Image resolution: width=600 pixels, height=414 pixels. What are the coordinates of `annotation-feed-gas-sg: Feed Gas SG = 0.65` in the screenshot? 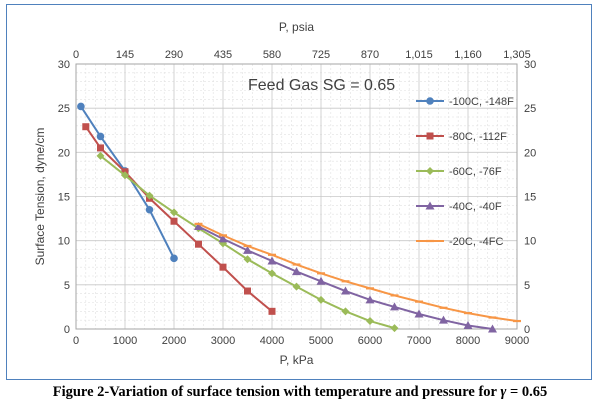 It's located at (321, 85).